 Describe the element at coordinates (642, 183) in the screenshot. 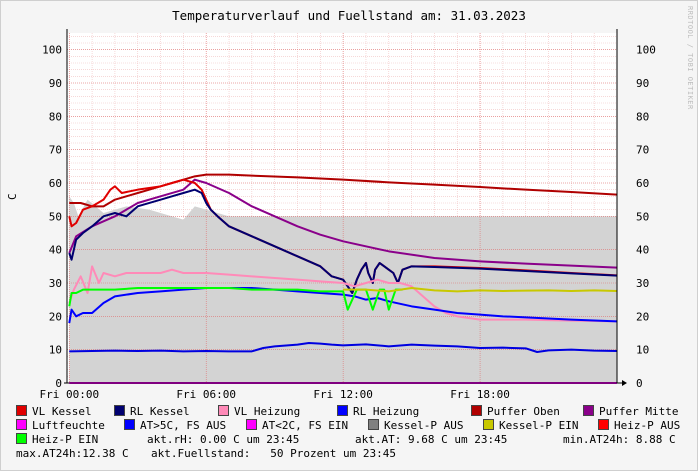

I see `y-tick-label-right: 60` at that location.